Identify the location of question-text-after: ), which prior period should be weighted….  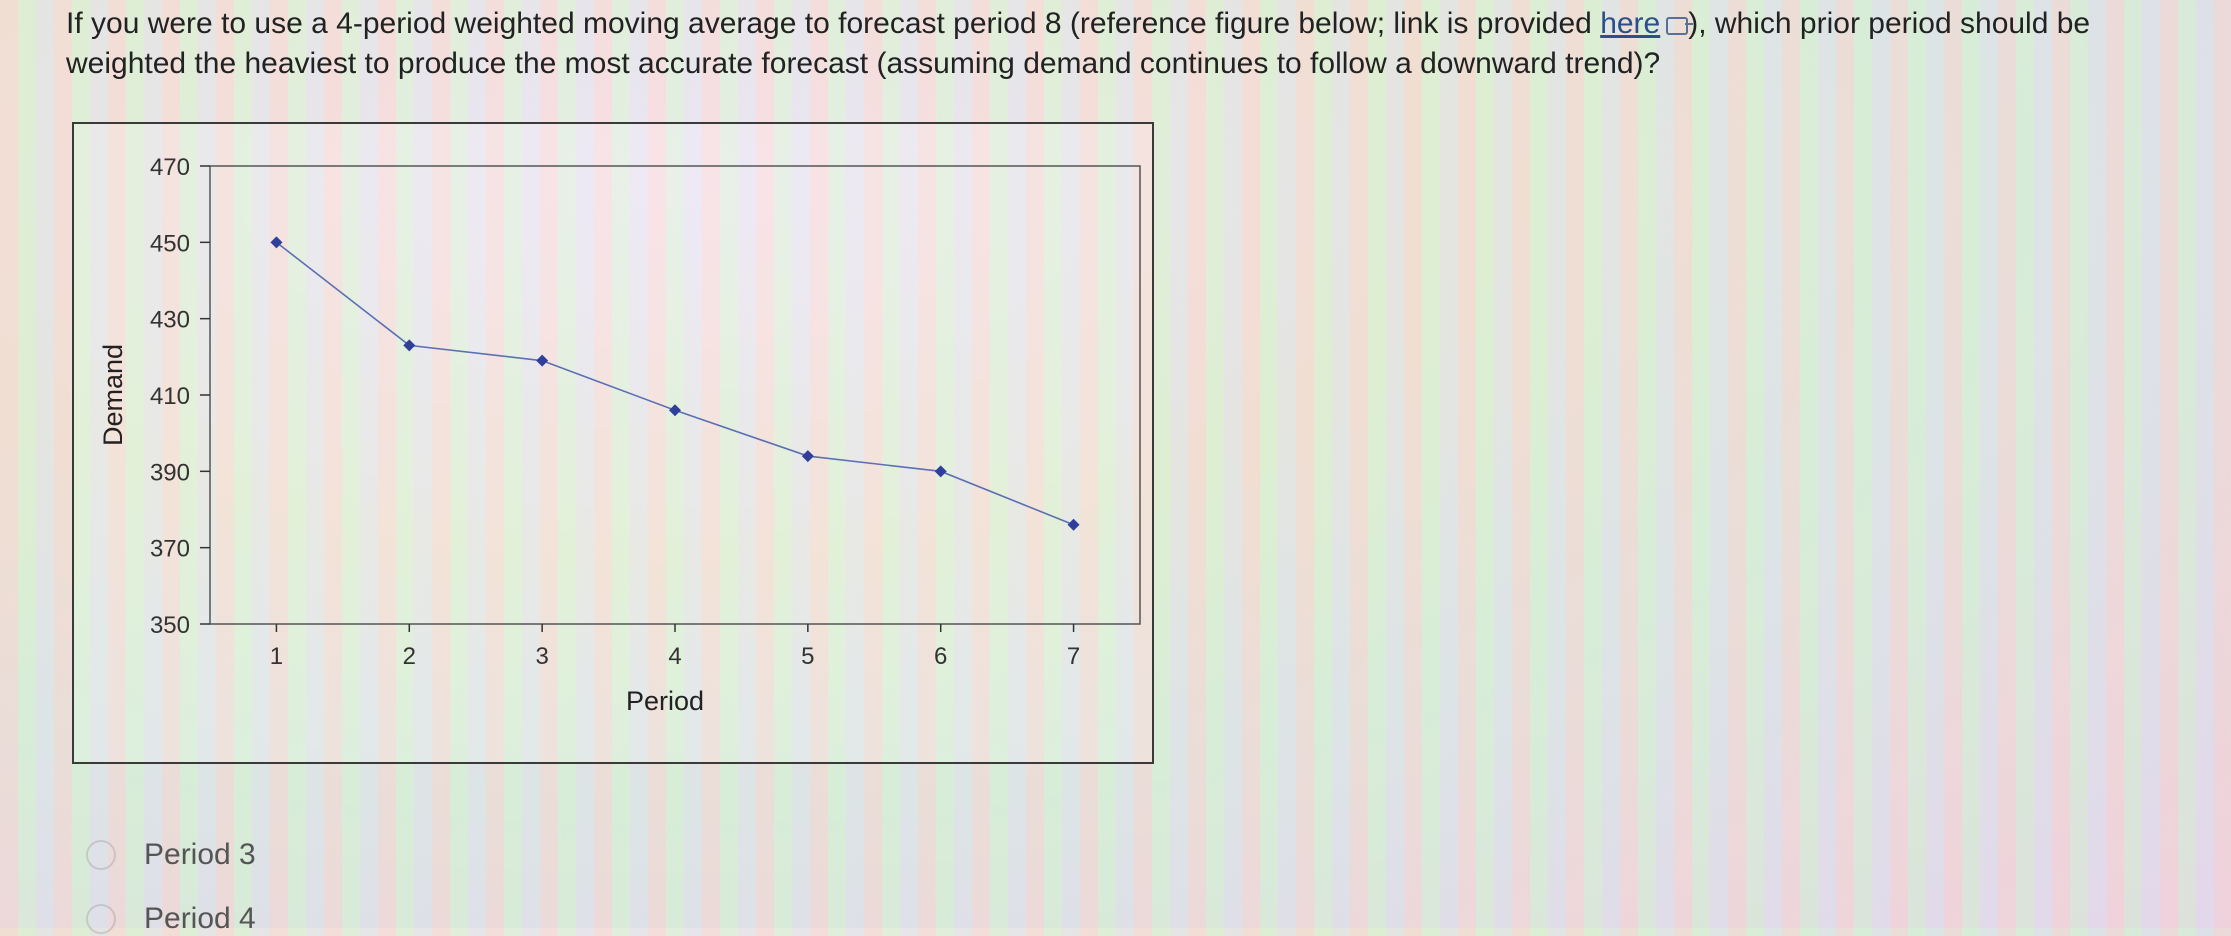
(1078, 43).